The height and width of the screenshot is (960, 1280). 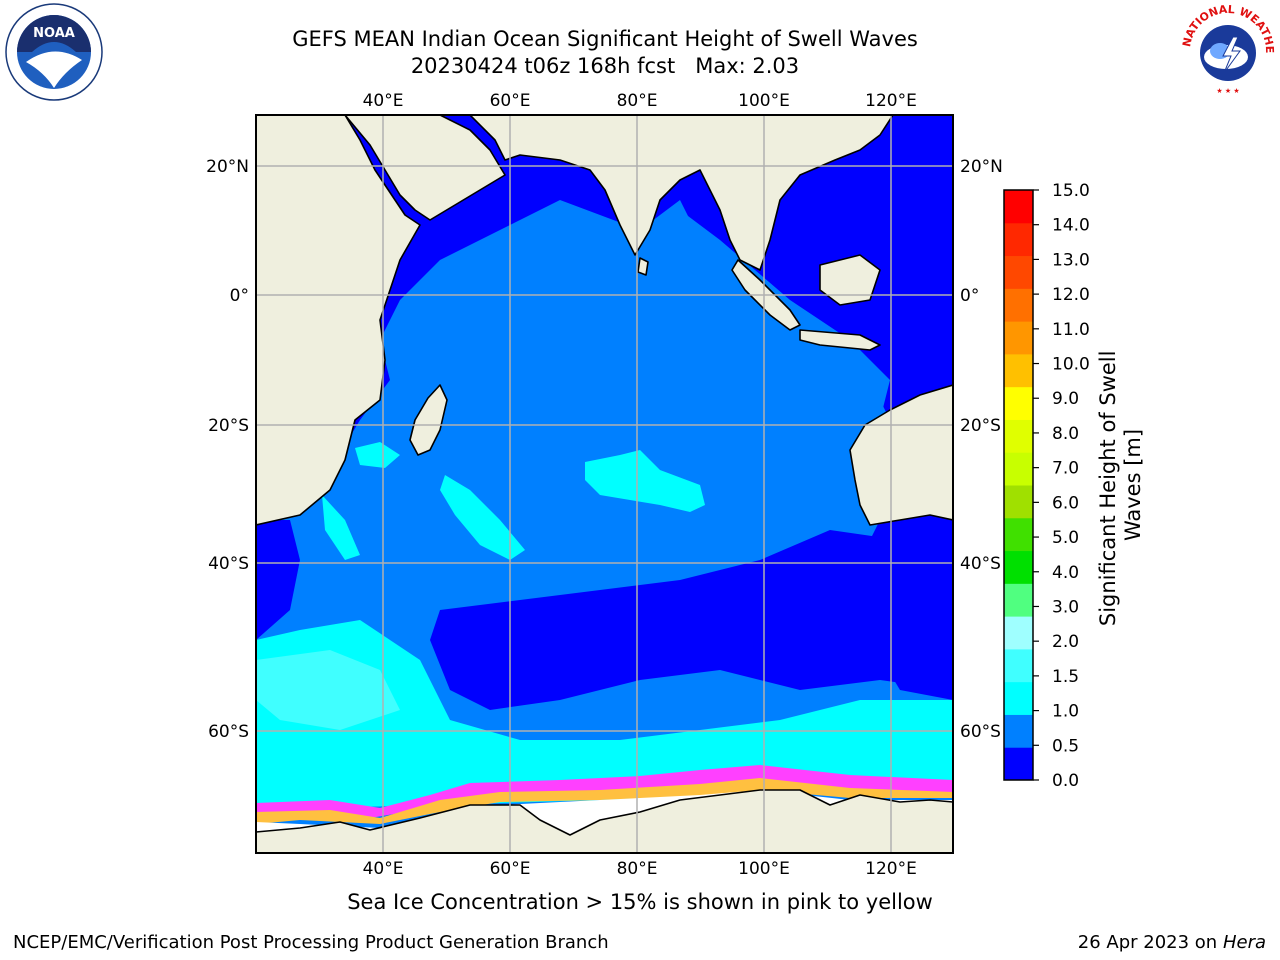 What do you see at coordinates (1071, 191) in the screenshot?
I see `colorbar-tick-label: 15.0` at bounding box center [1071, 191].